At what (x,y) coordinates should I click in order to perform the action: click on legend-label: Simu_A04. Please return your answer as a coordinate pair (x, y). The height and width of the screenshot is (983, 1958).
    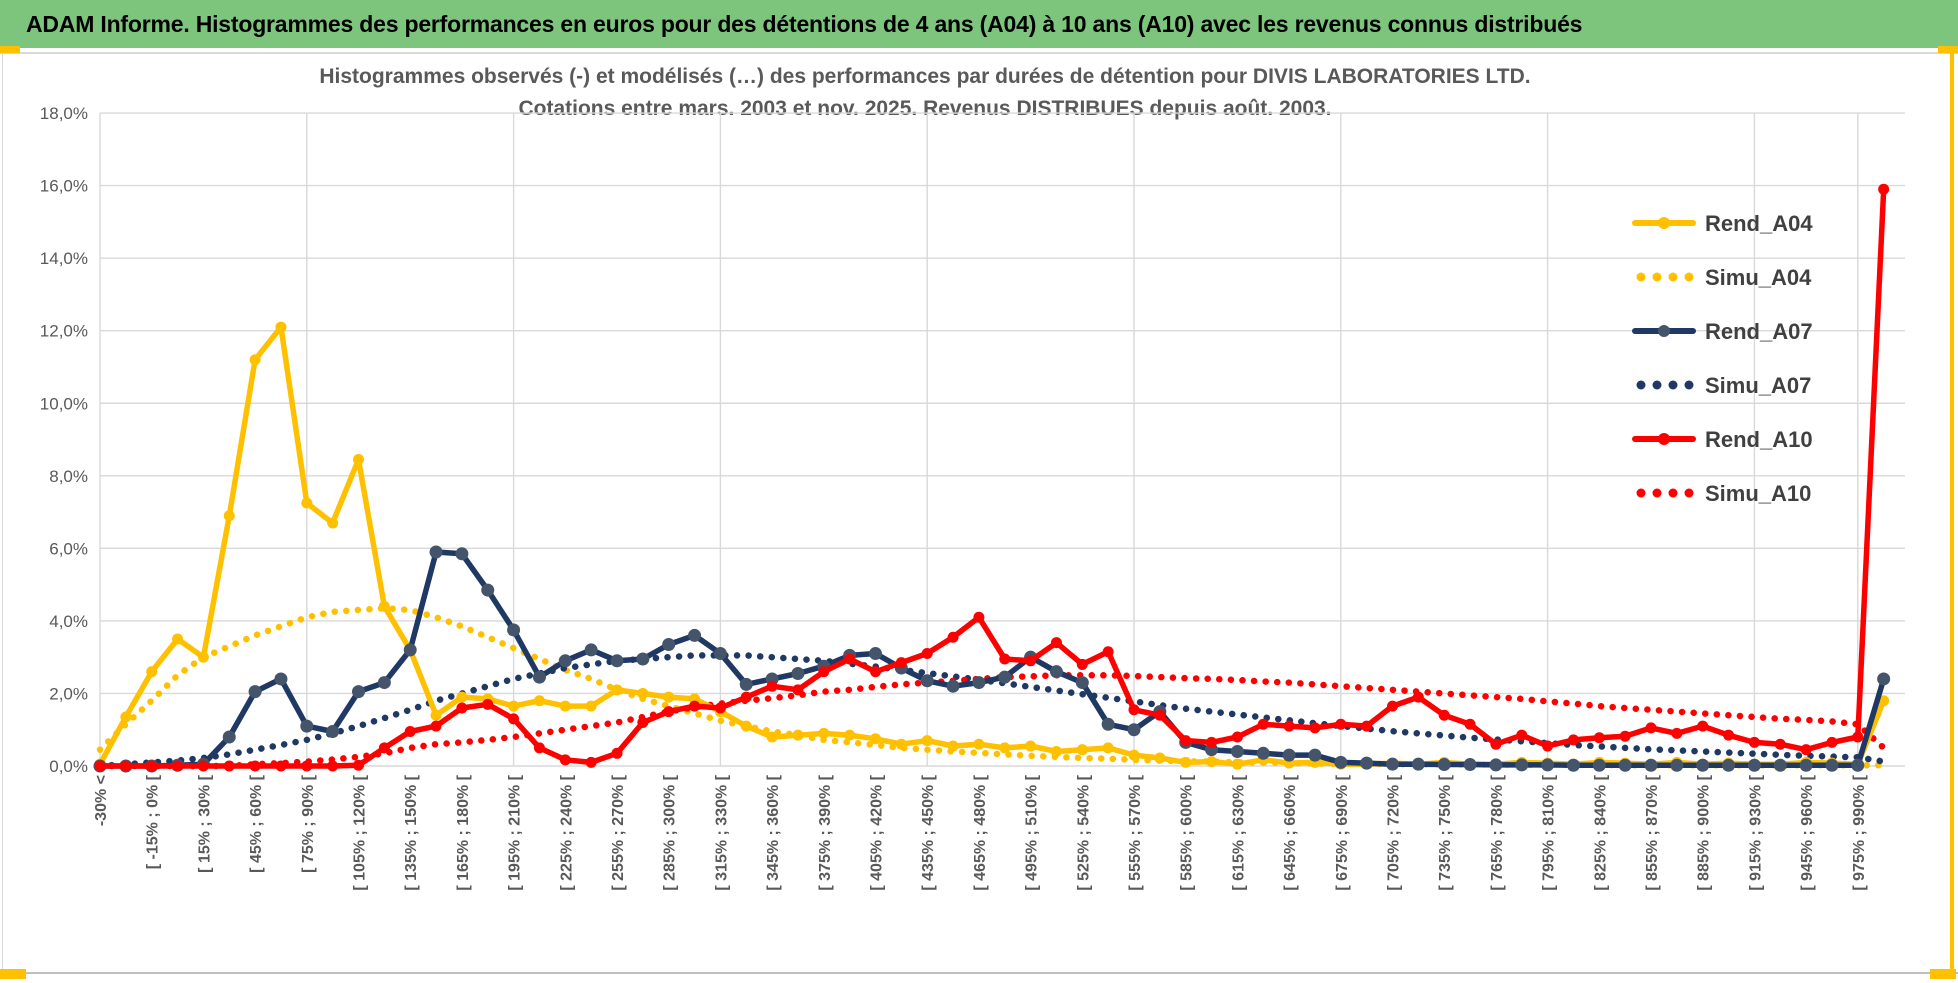
    Looking at the image, I should click on (1758, 277).